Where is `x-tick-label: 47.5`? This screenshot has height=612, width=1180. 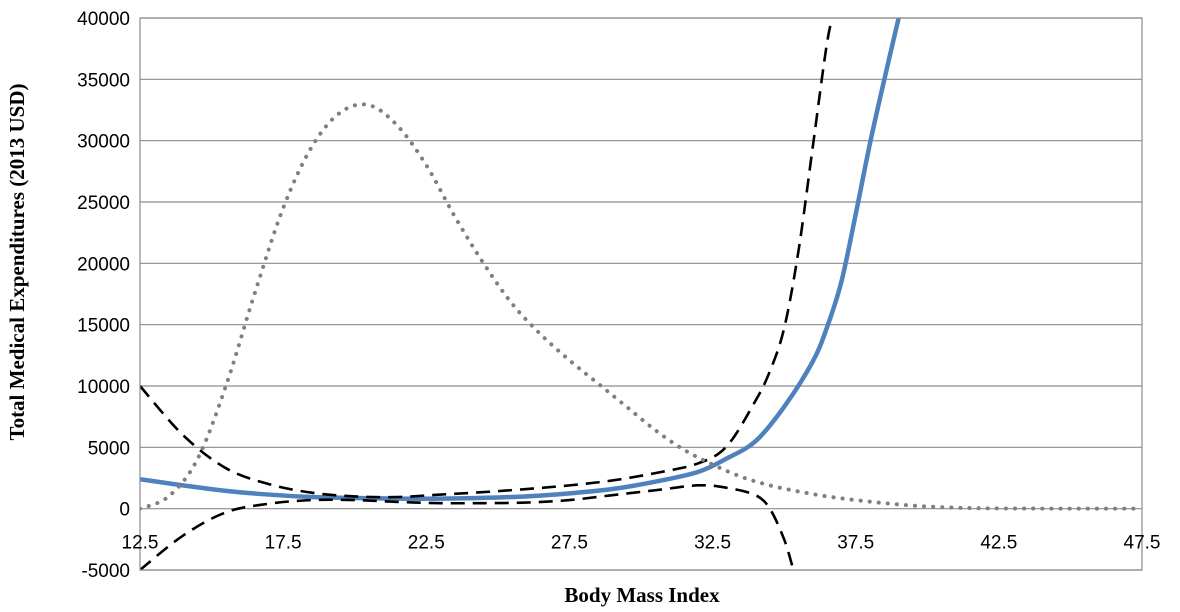
x-tick-label: 47.5 is located at coordinates (1142, 543).